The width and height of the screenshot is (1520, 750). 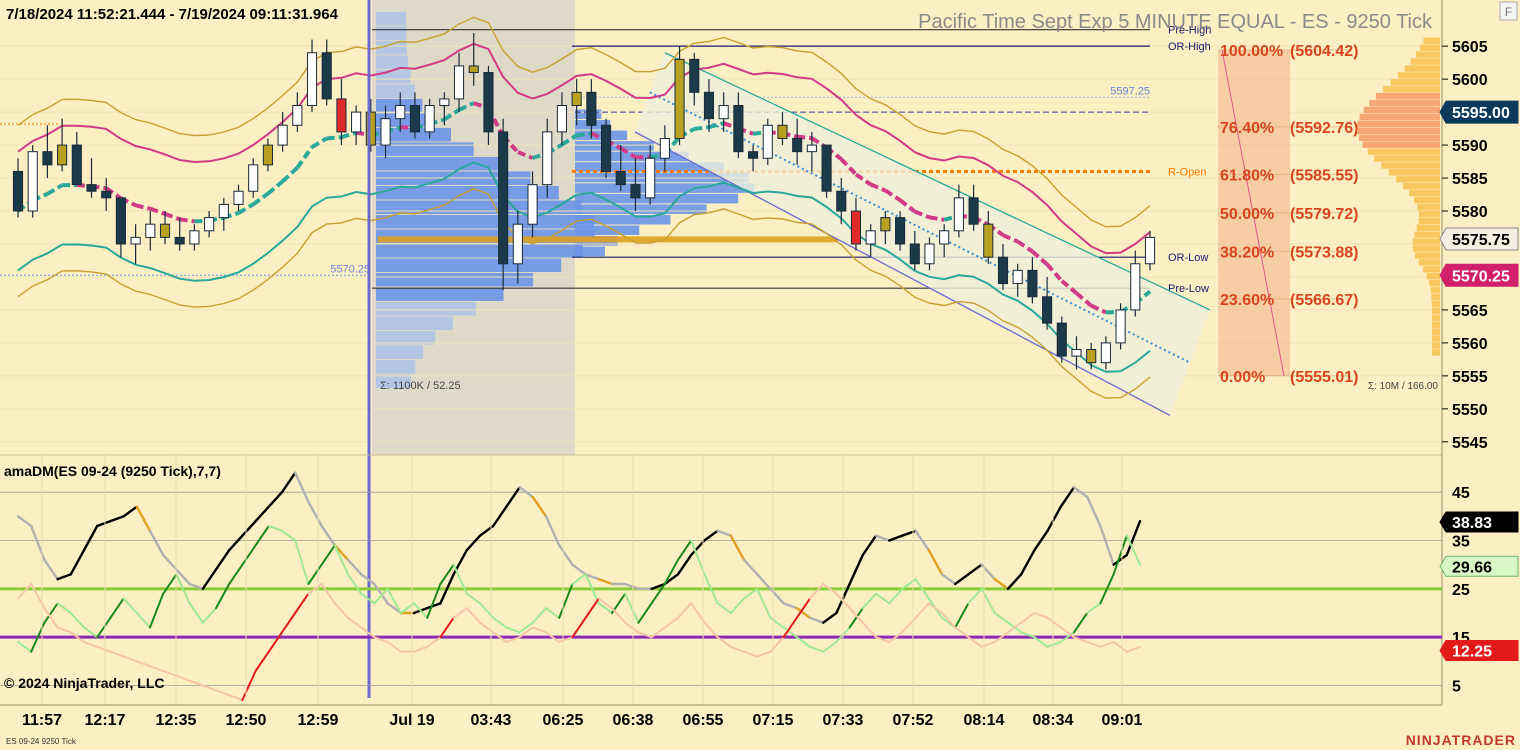 I want to click on corner-button: F, so click(x=1508, y=11).